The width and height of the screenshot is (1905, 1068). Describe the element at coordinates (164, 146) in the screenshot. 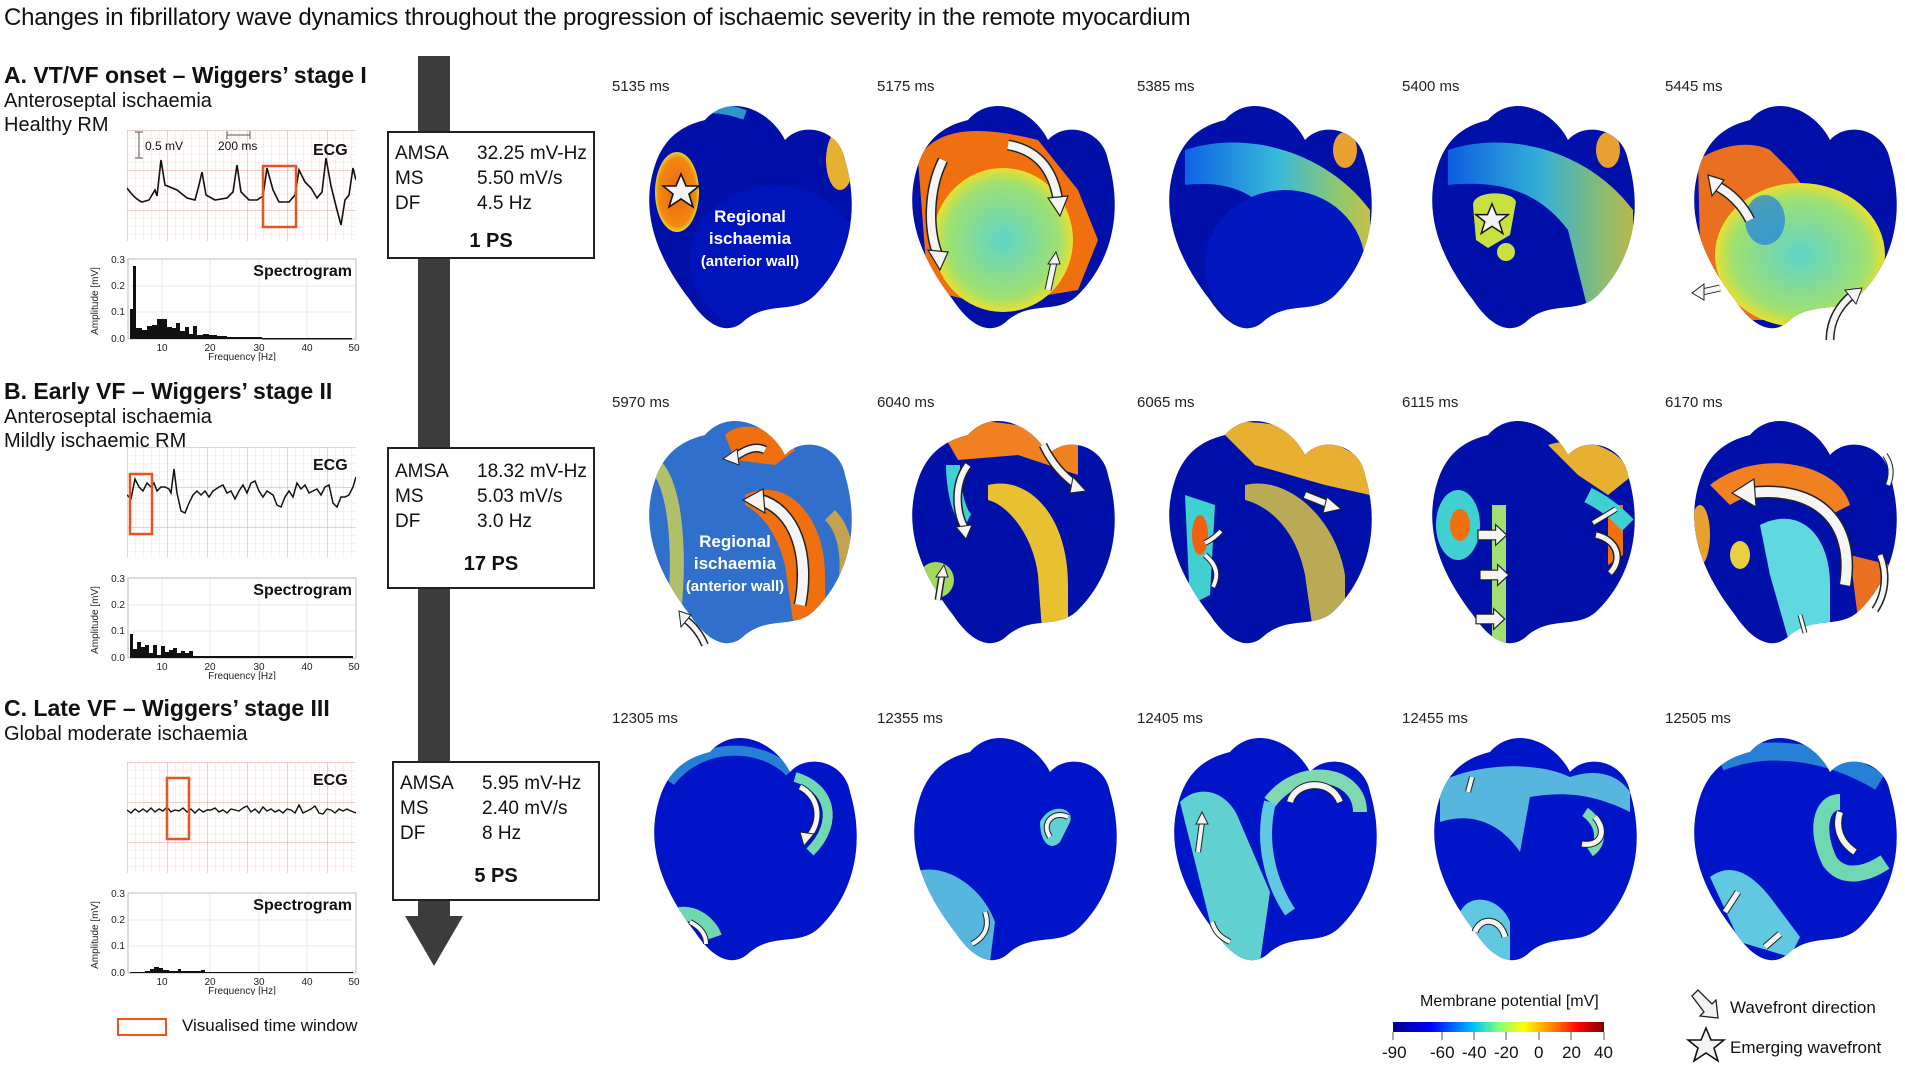

I see `ecg-scale-mv: 0.5 mV` at that location.